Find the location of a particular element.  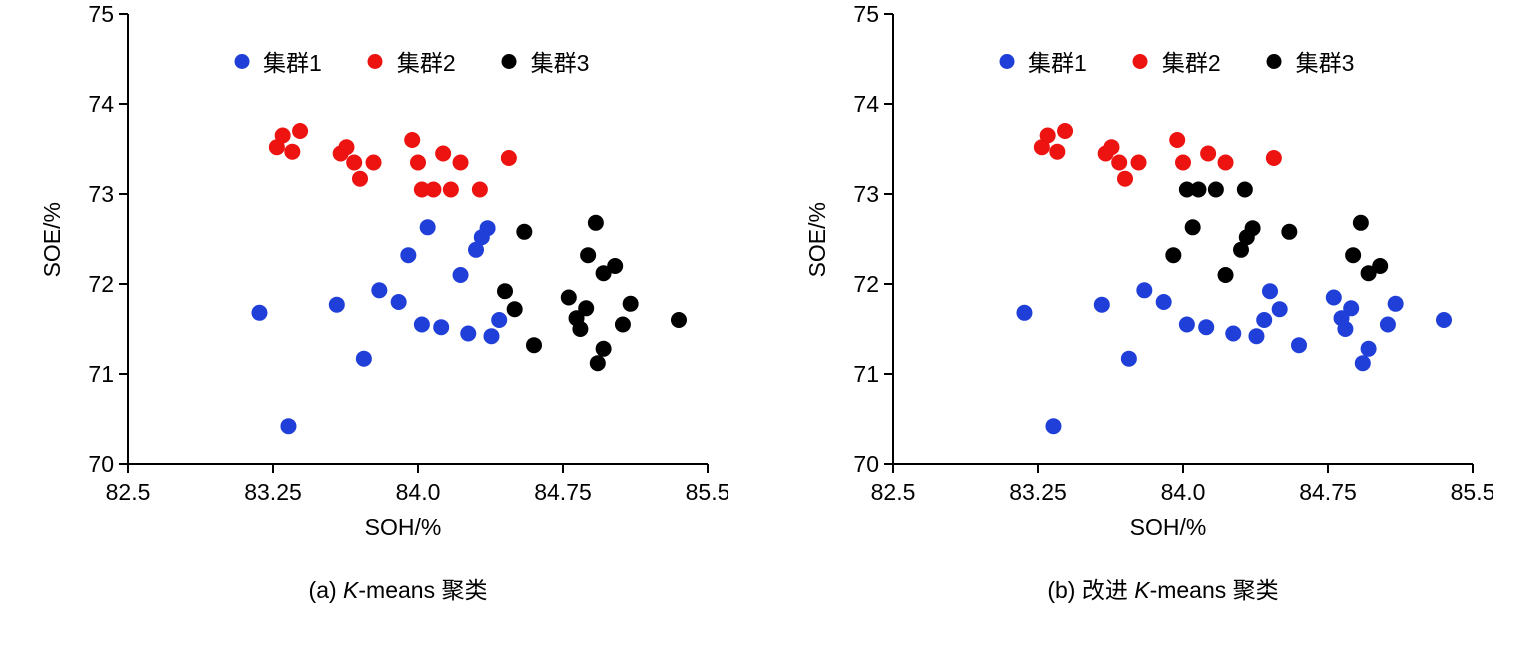

y-tick-label: 74 is located at coordinates (866, 104).